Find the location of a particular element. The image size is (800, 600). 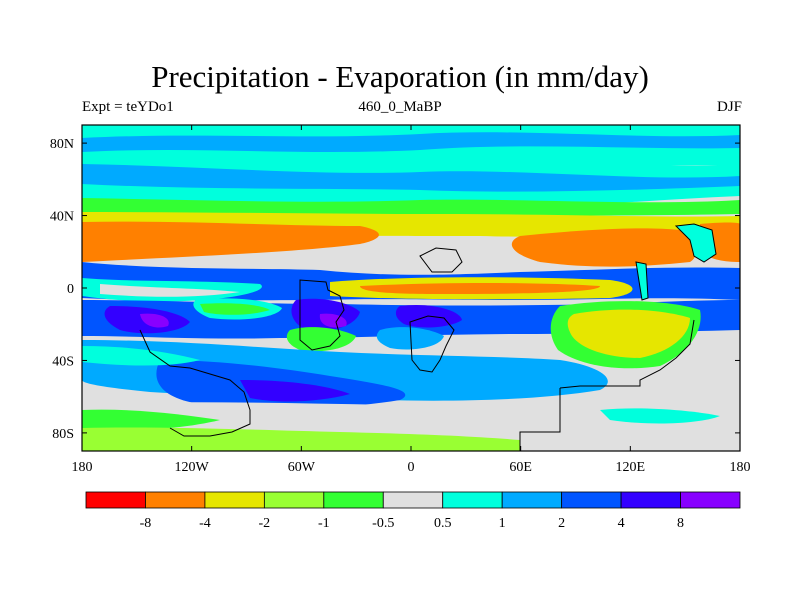

coastline-narrow-land is located at coordinates (642, 281).